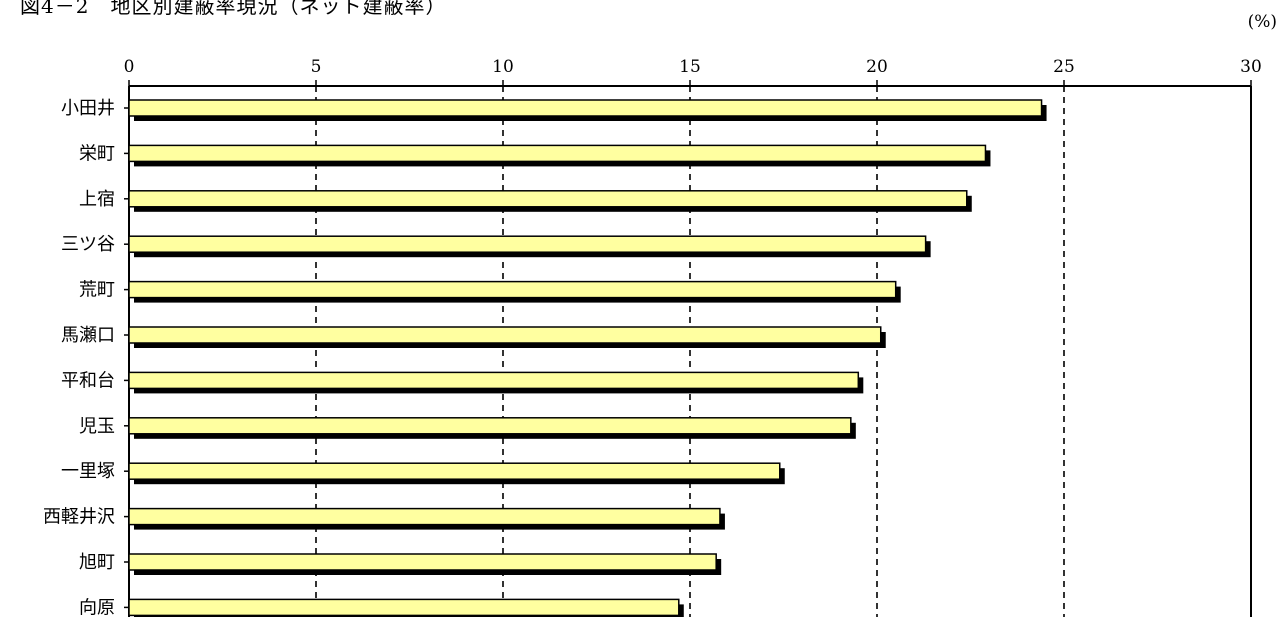  What do you see at coordinates (1064, 67) in the screenshot?
I see `x-tick-label: 25` at bounding box center [1064, 67].